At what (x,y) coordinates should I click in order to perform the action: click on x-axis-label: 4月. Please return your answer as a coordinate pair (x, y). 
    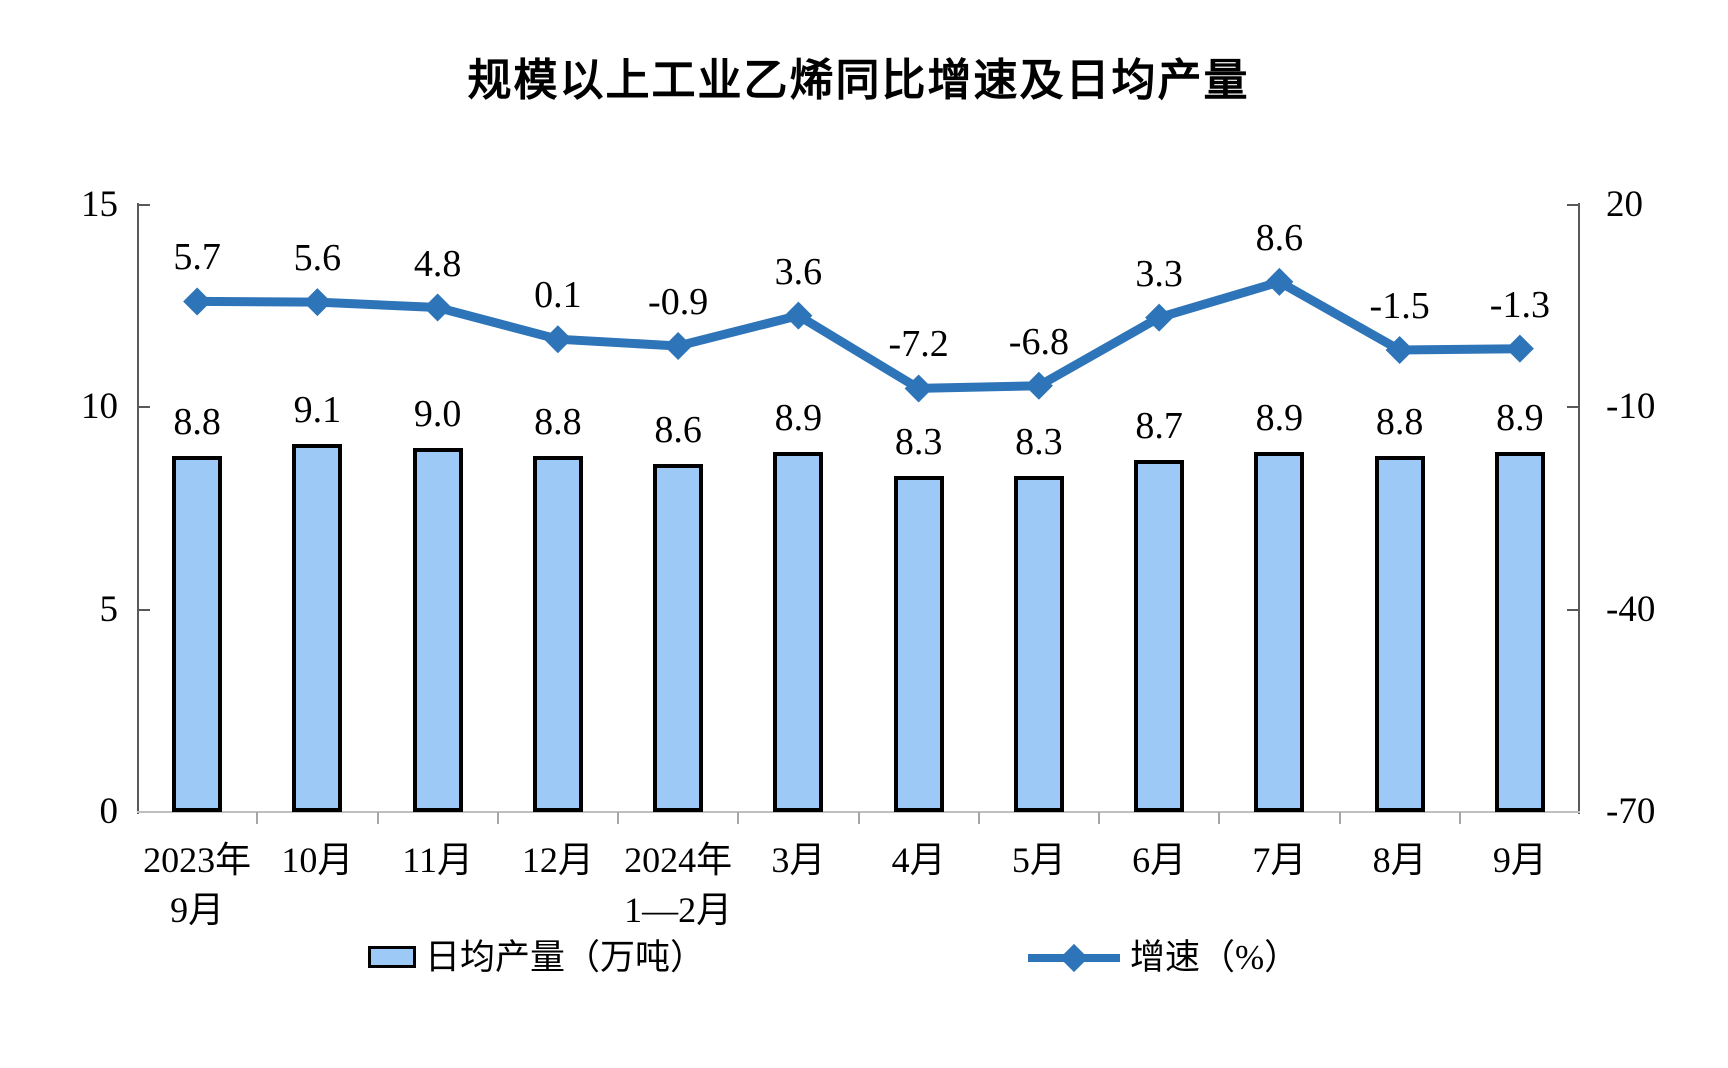
    Looking at the image, I should click on (918, 860).